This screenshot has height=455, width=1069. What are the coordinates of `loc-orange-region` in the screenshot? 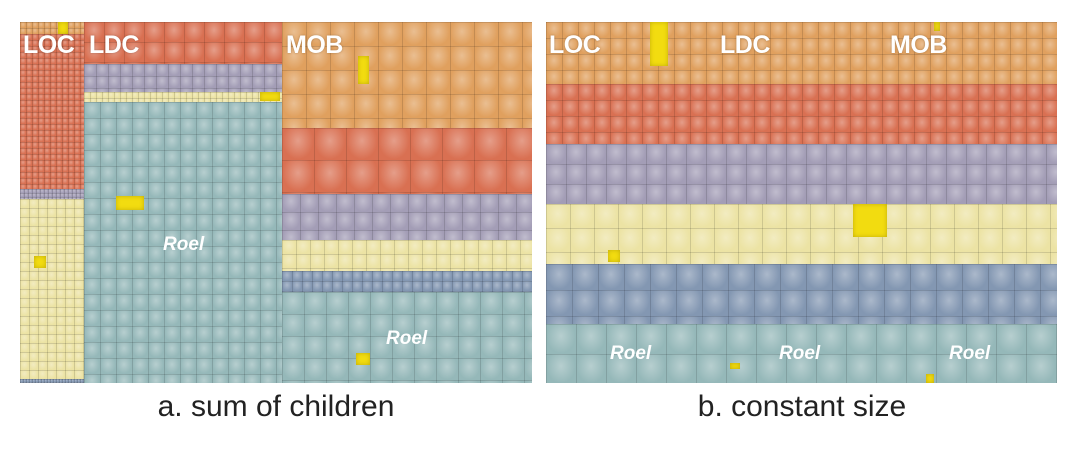 It's located at (52, 28).